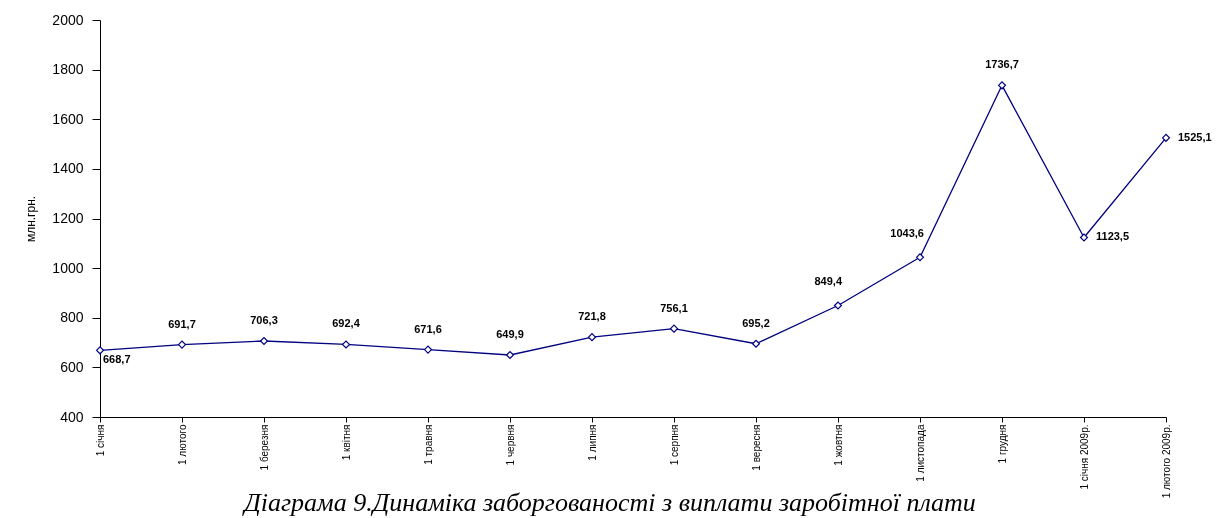 The image size is (1224, 518). Describe the element at coordinates (1166, 461) in the screenshot. I see `x-tick-label: 1 лютого 2009р.` at that location.